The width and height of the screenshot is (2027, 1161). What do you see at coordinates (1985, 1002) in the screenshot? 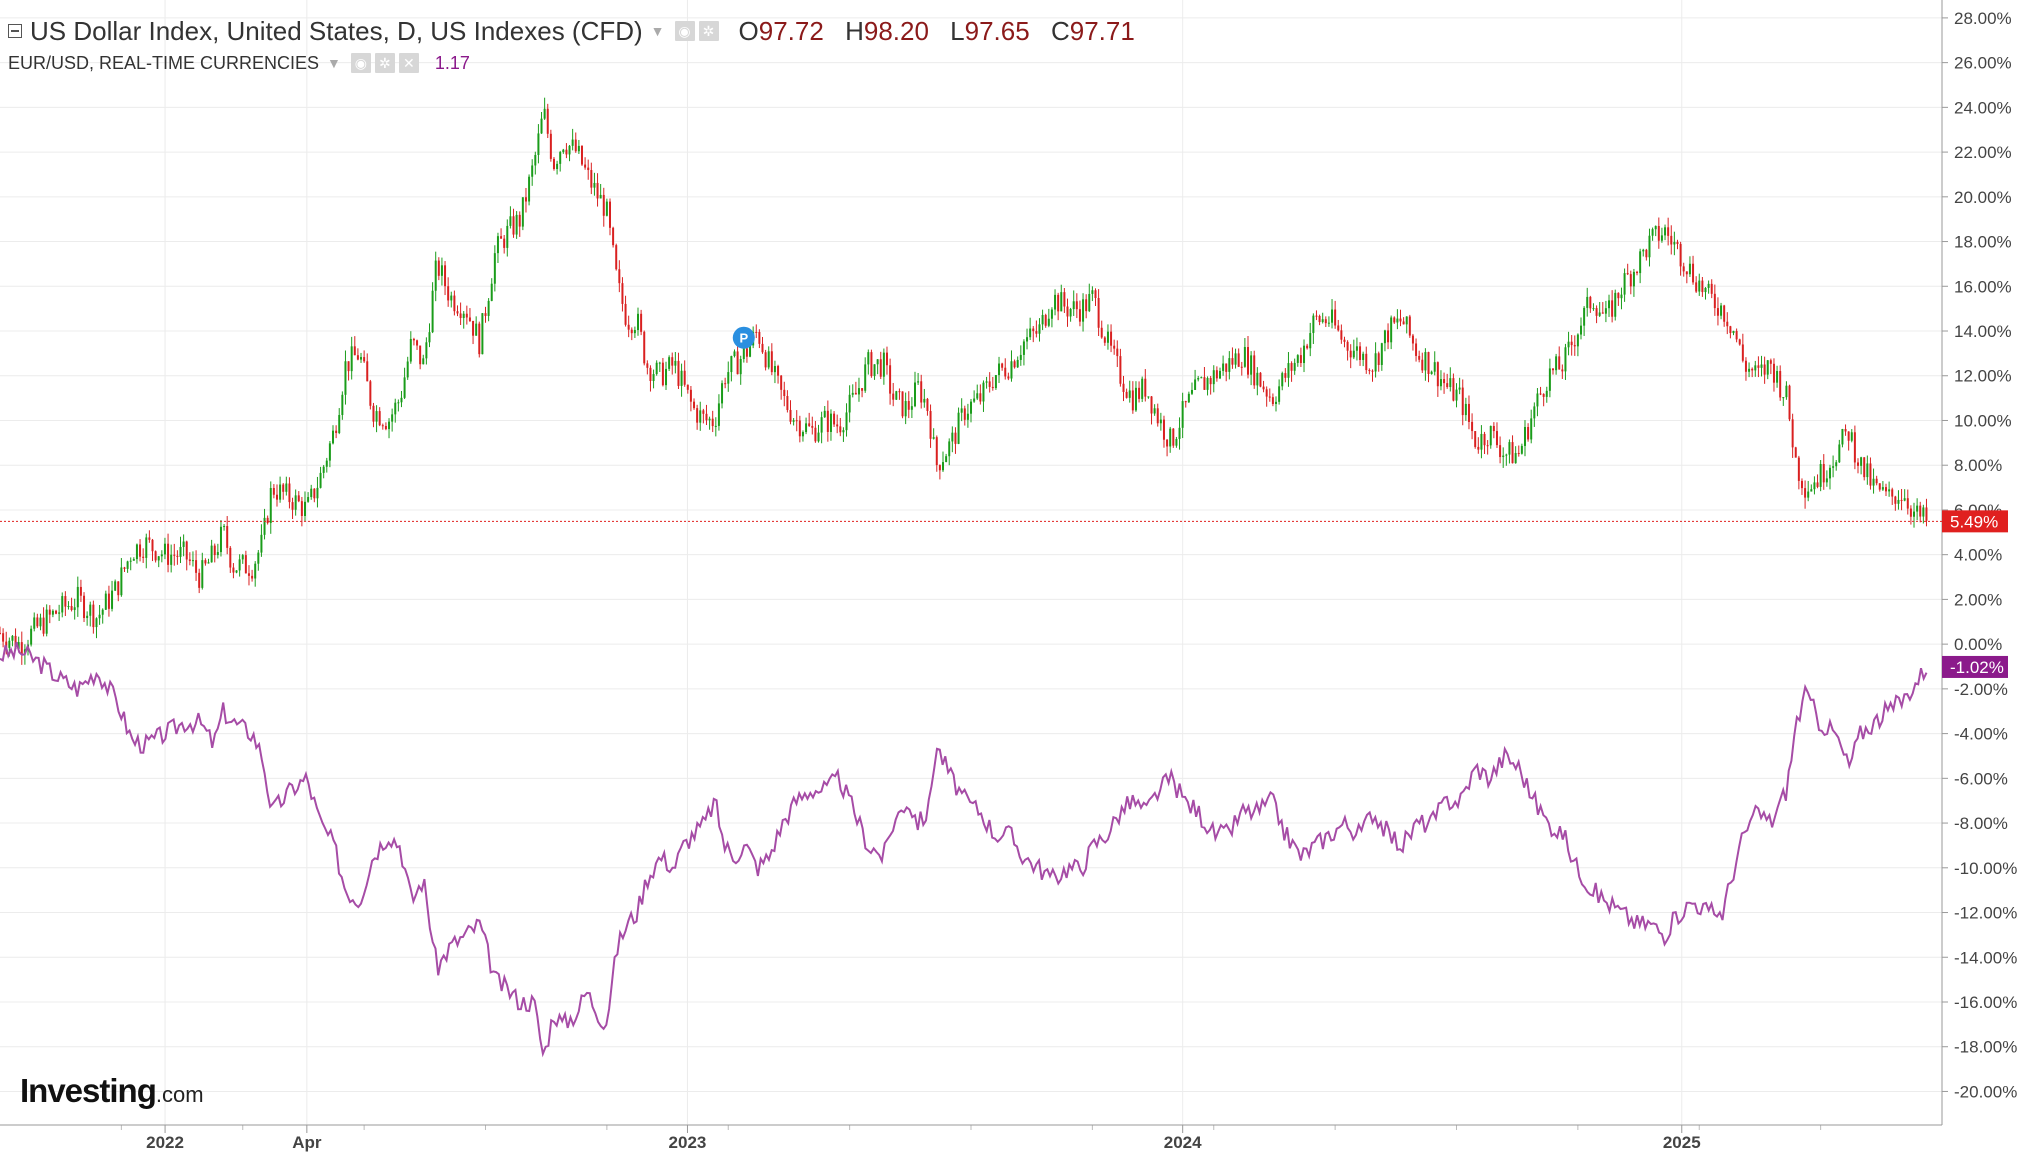
I see `y-tick-label: -16.00%` at bounding box center [1985, 1002].